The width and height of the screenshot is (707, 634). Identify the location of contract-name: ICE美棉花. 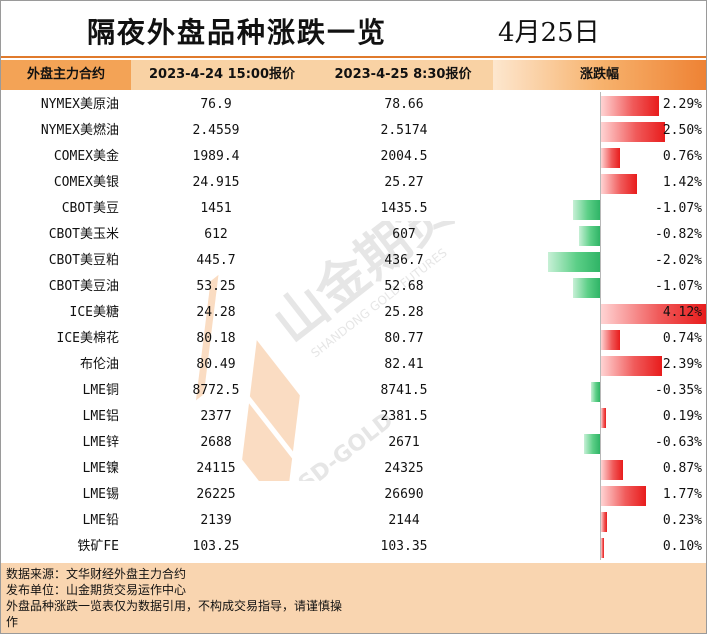
(87, 338).